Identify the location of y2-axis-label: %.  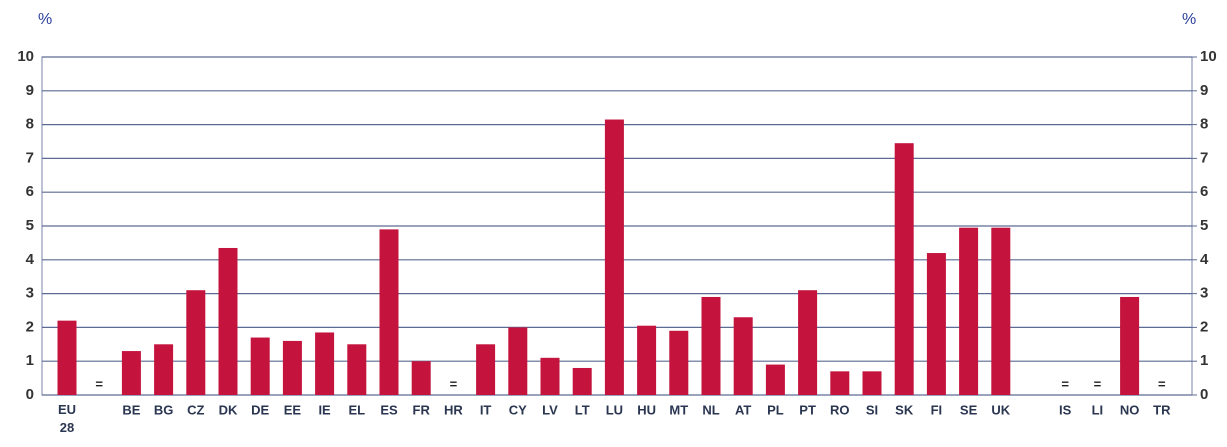
(1189, 19).